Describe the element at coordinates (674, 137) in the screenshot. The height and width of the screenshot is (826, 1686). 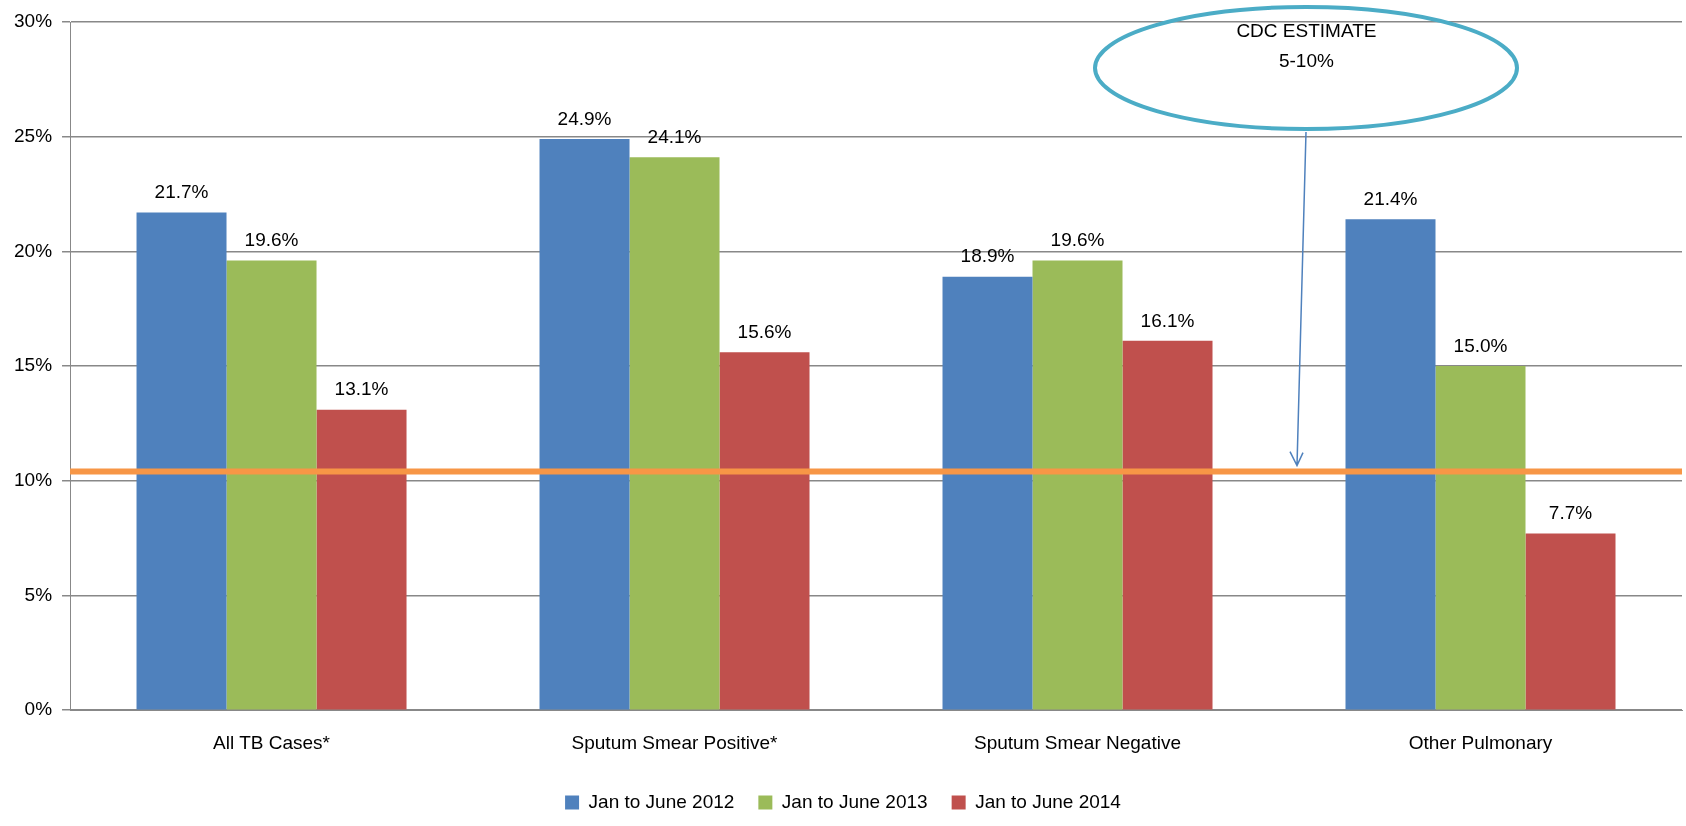
I see `data-label: 24.1%` at that location.